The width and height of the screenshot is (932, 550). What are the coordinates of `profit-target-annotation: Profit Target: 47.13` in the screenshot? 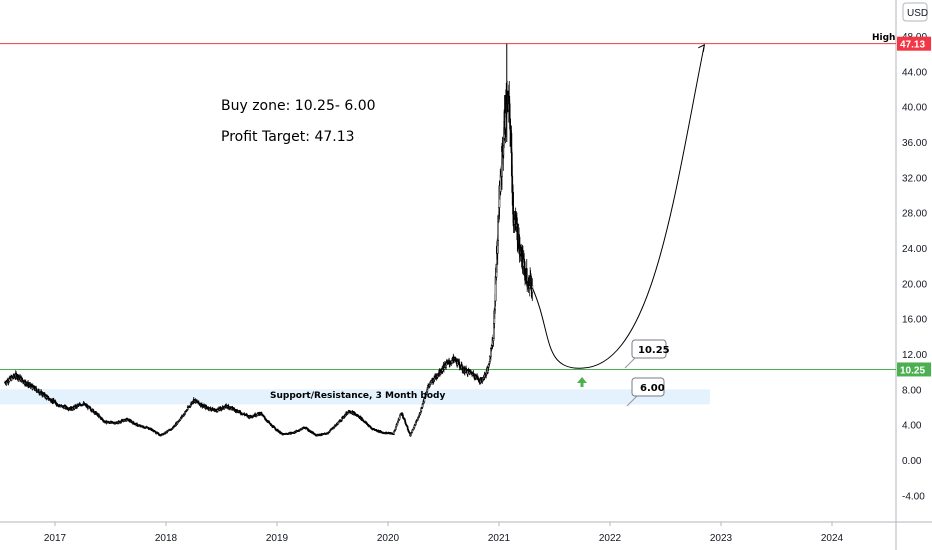 It's located at (288, 137).